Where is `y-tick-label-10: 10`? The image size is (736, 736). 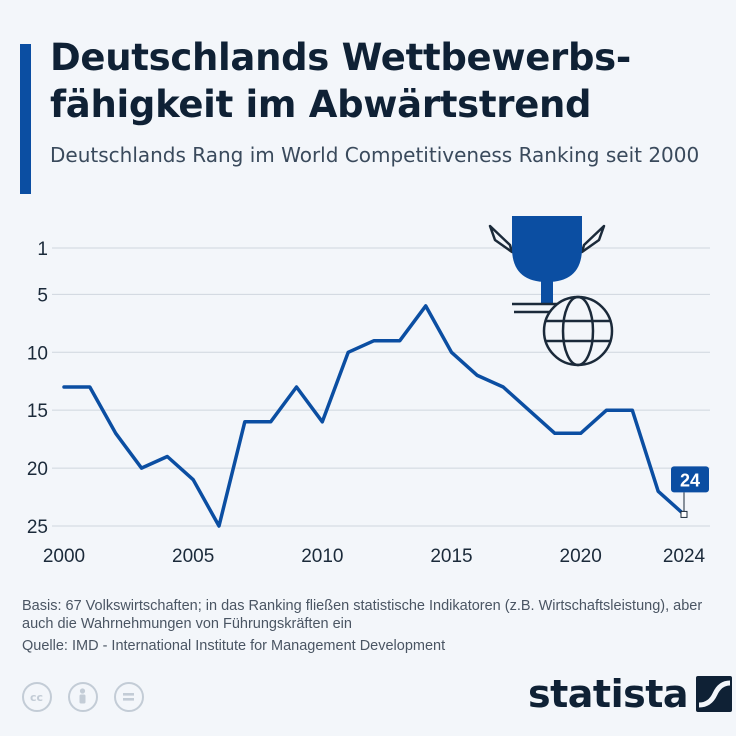
y-tick-label-10: 10 is located at coordinates (37, 353).